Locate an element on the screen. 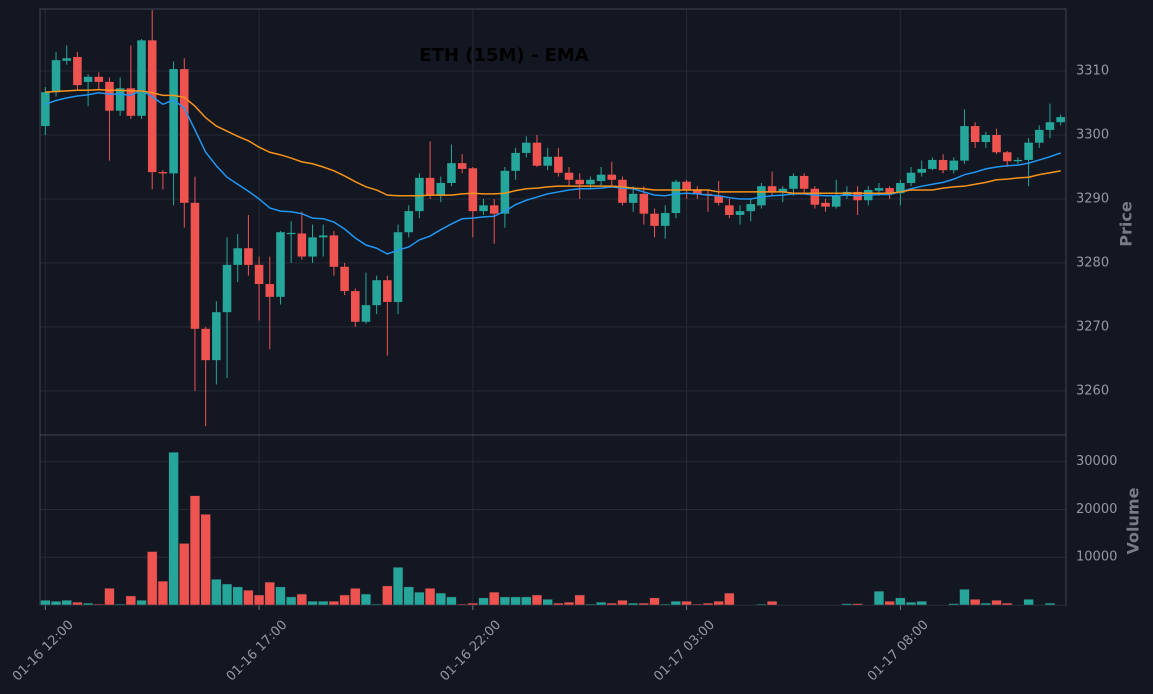  x-tick-label: 01-17 08:00 is located at coordinates (898, 651).